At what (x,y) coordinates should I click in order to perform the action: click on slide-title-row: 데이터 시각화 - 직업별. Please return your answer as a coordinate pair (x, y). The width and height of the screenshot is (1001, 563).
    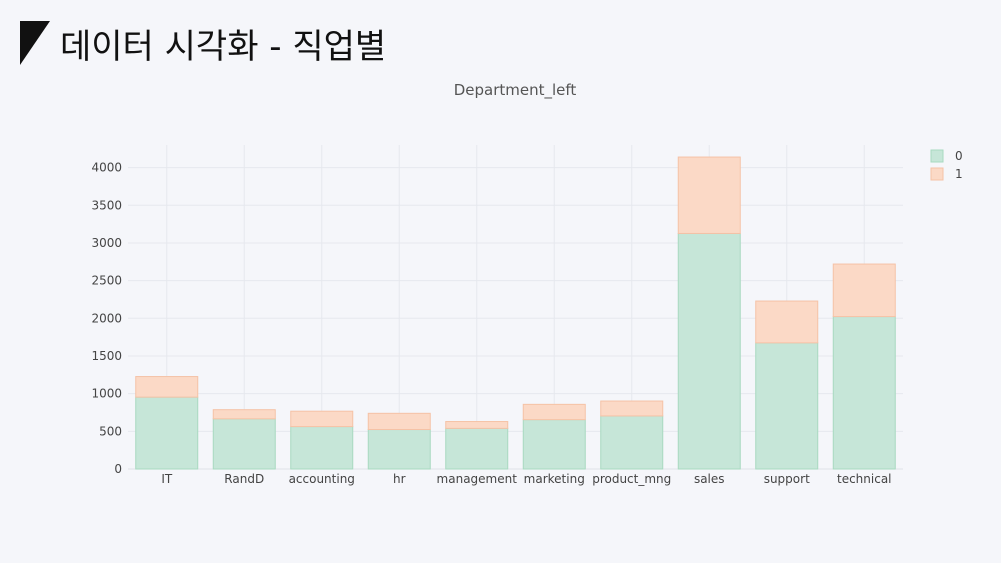
    Looking at the image, I should click on (203, 43).